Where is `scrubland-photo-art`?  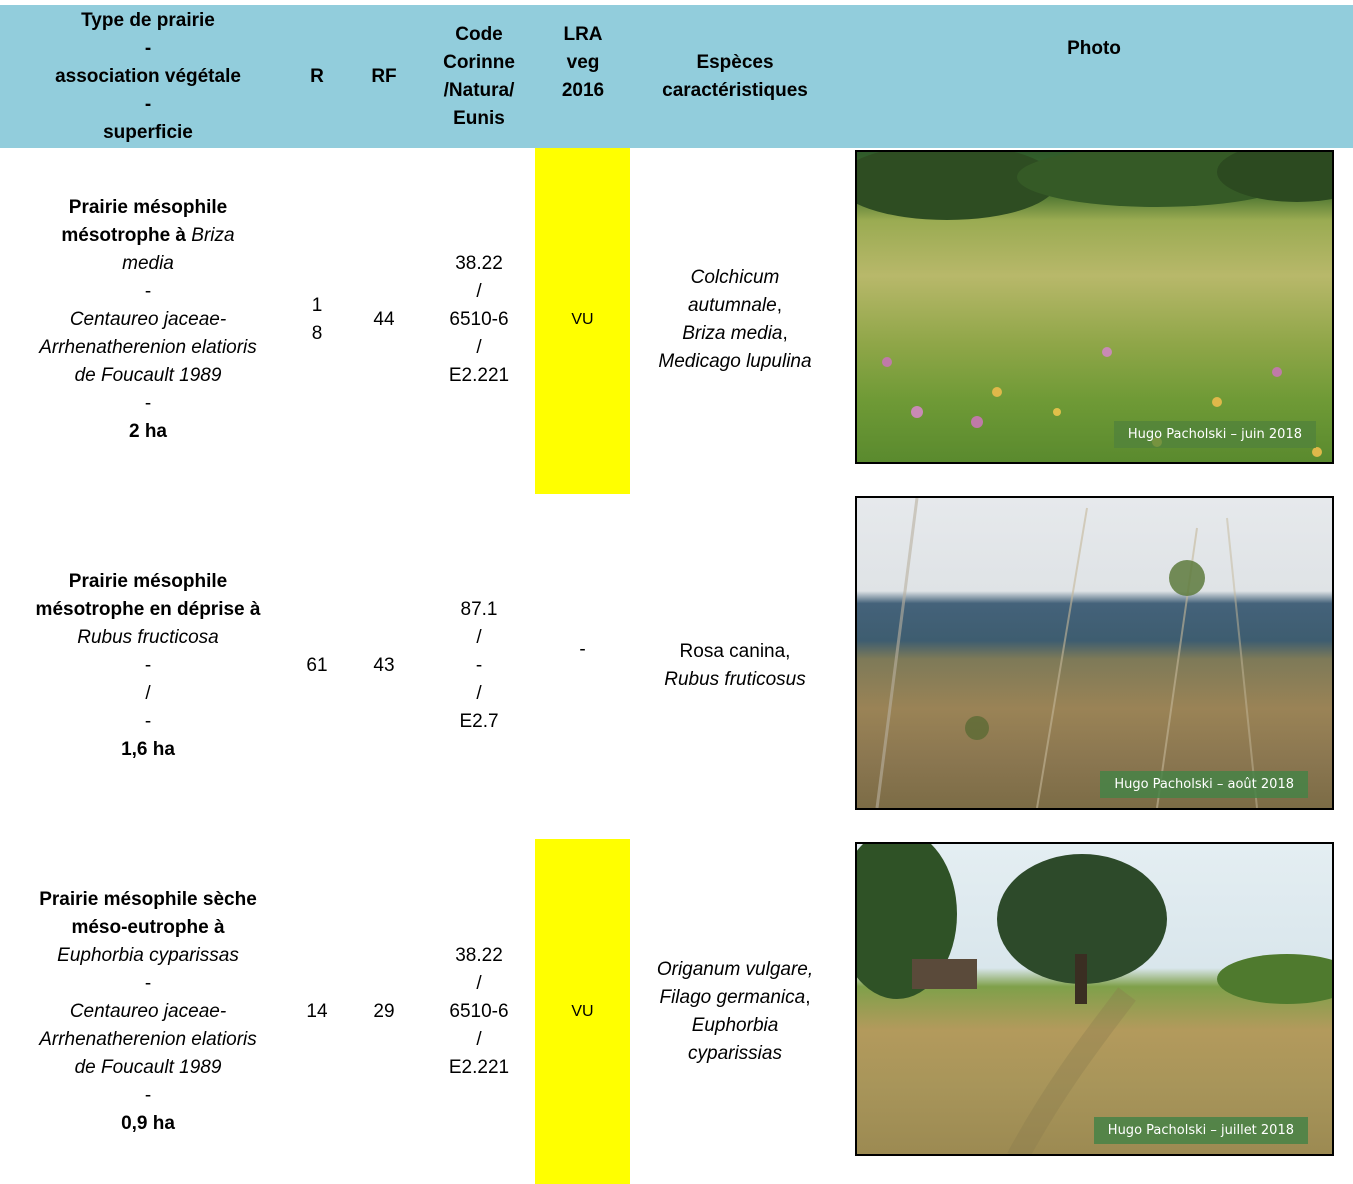
scrubland-photo-art is located at coordinates (1066, 653).